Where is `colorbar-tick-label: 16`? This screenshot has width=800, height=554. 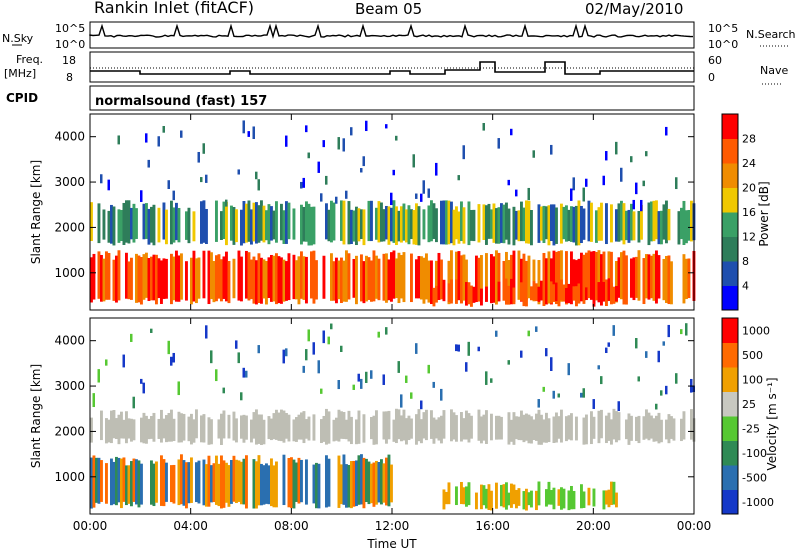
colorbar-tick-label: 16 is located at coordinates (749, 212).